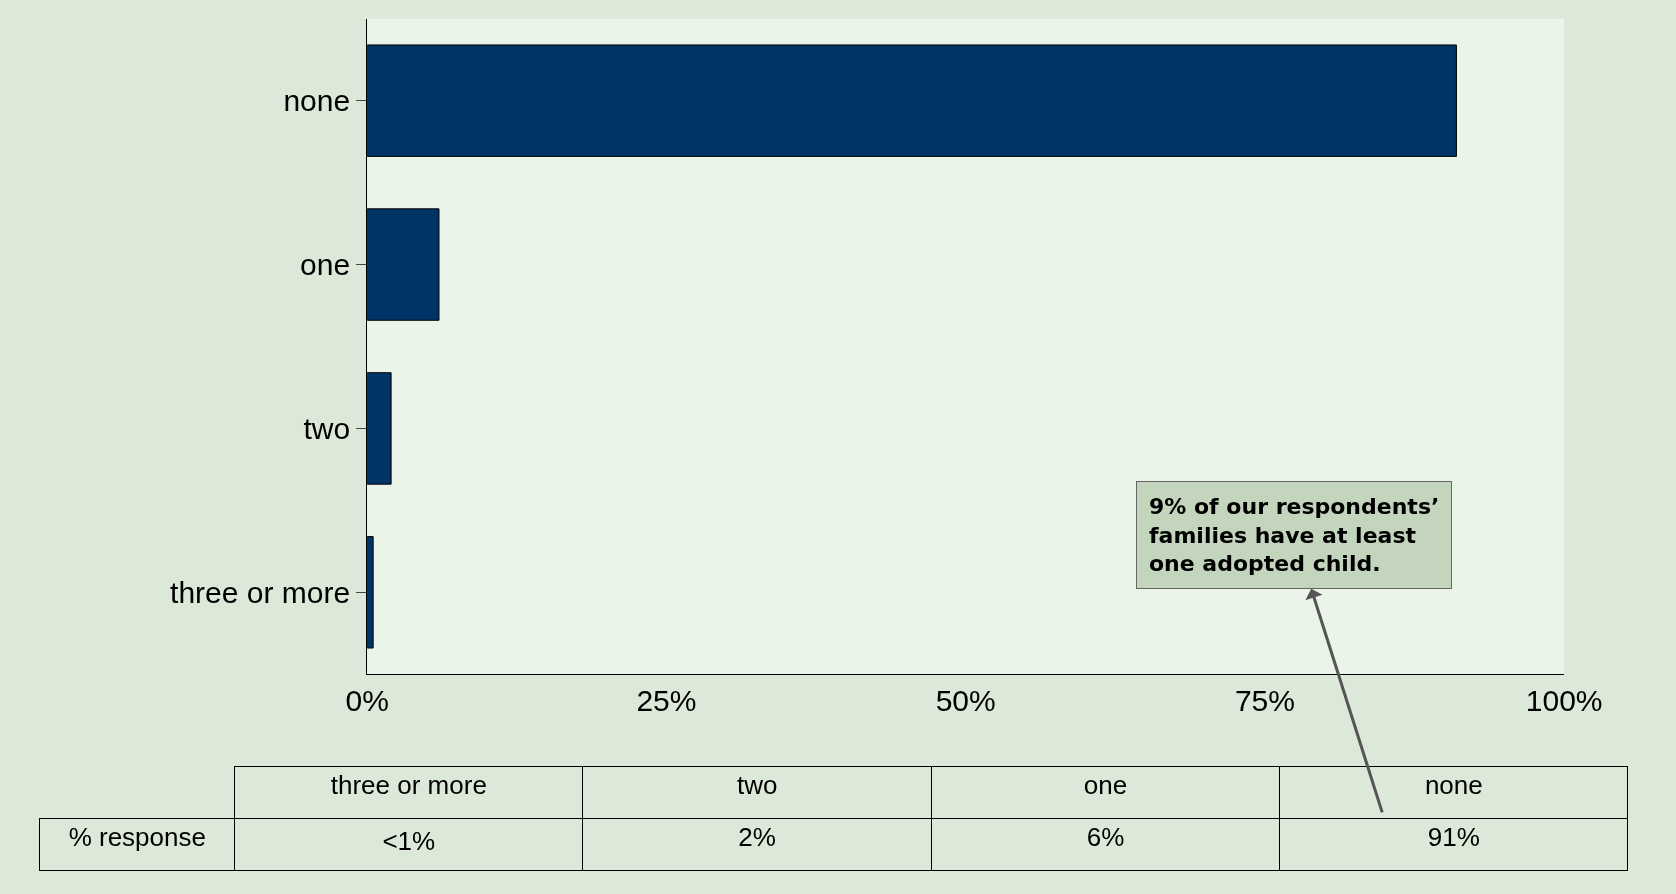 Image resolution: width=1676 pixels, height=894 pixels. Describe the element at coordinates (666, 701) in the screenshot. I see `x-tick-label: 25%` at that location.